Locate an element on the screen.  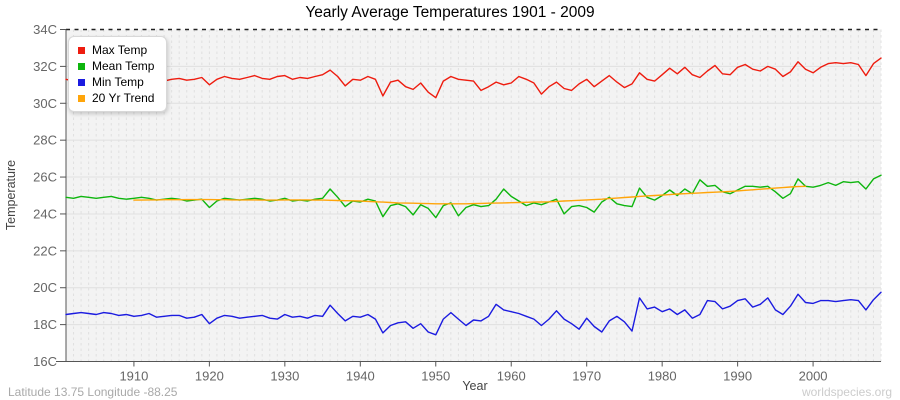
y-tick-label: 34C is located at coordinates (45, 29).